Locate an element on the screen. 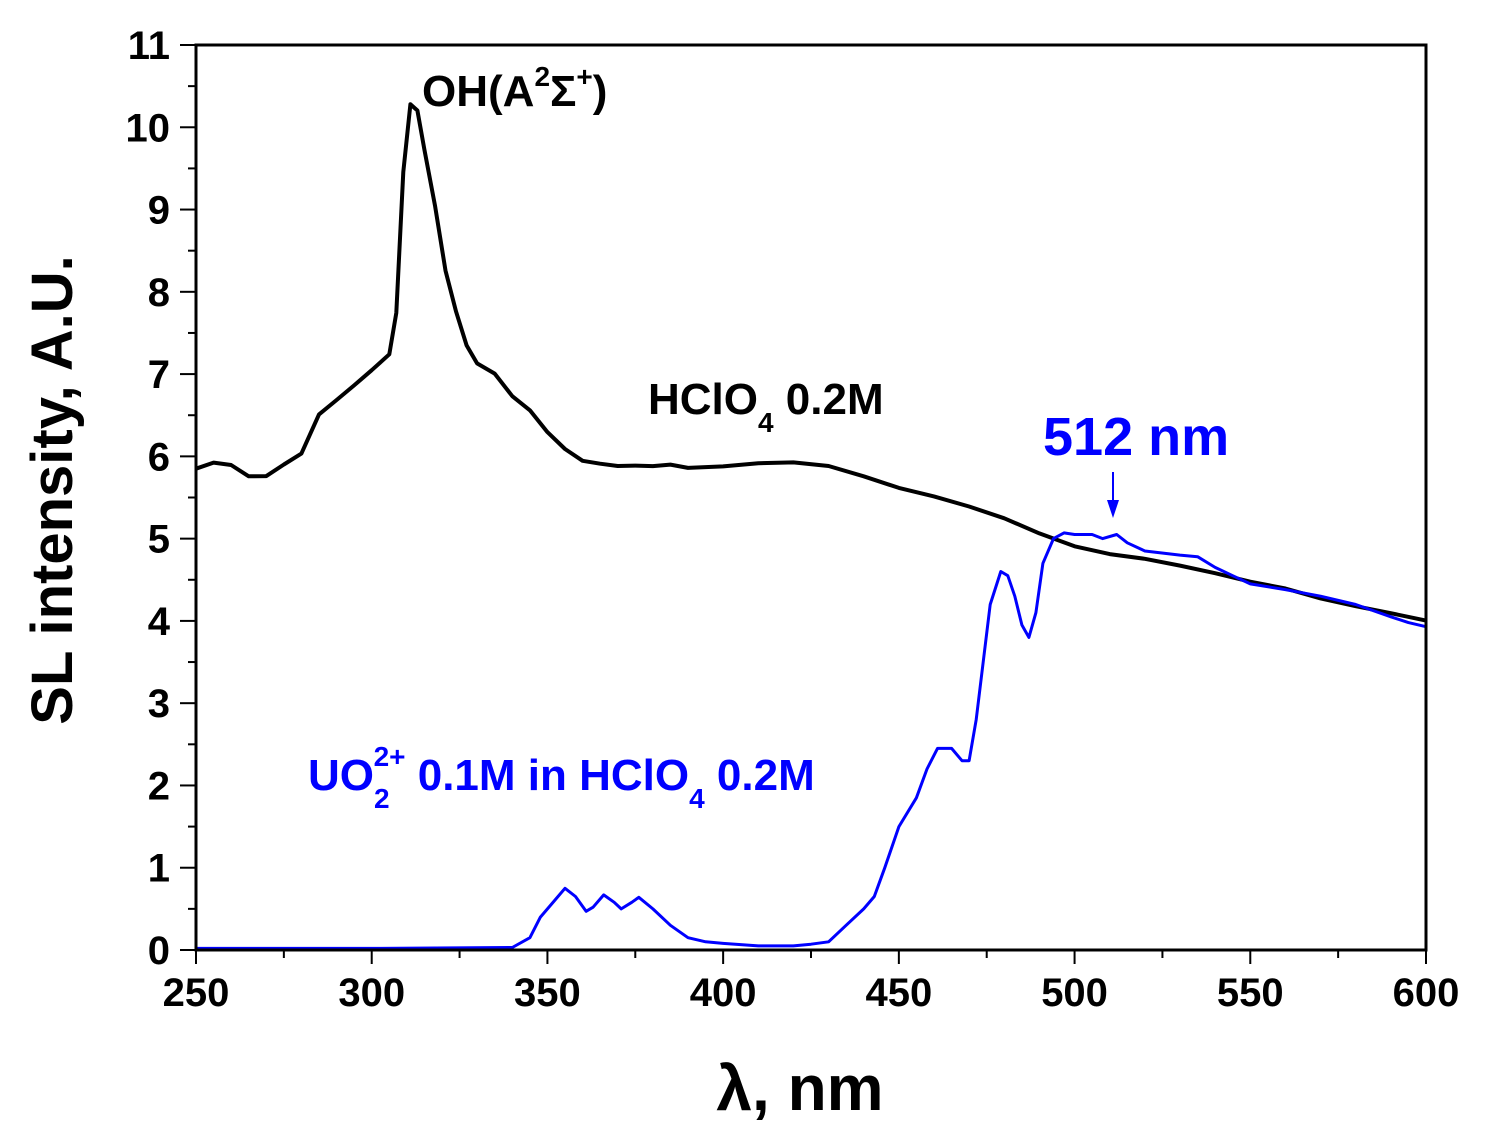 This screenshot has width=1489, height=1137. y-tick-label: 8 is located at coordinates (159, 293).